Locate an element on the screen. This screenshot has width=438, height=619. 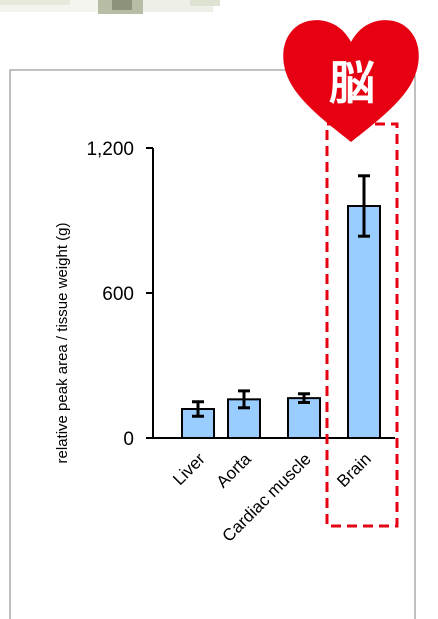
y-tick-label: 600 is located at coordinates (118, 294).